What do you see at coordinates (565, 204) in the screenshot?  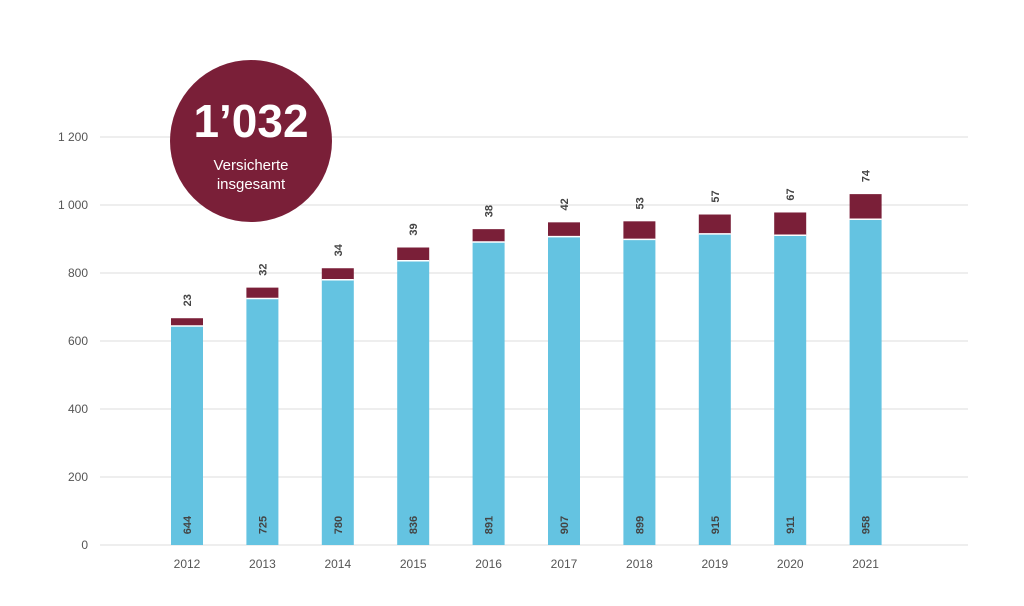 I see `data-label-upper: 42` at bounding box center [565, 204].